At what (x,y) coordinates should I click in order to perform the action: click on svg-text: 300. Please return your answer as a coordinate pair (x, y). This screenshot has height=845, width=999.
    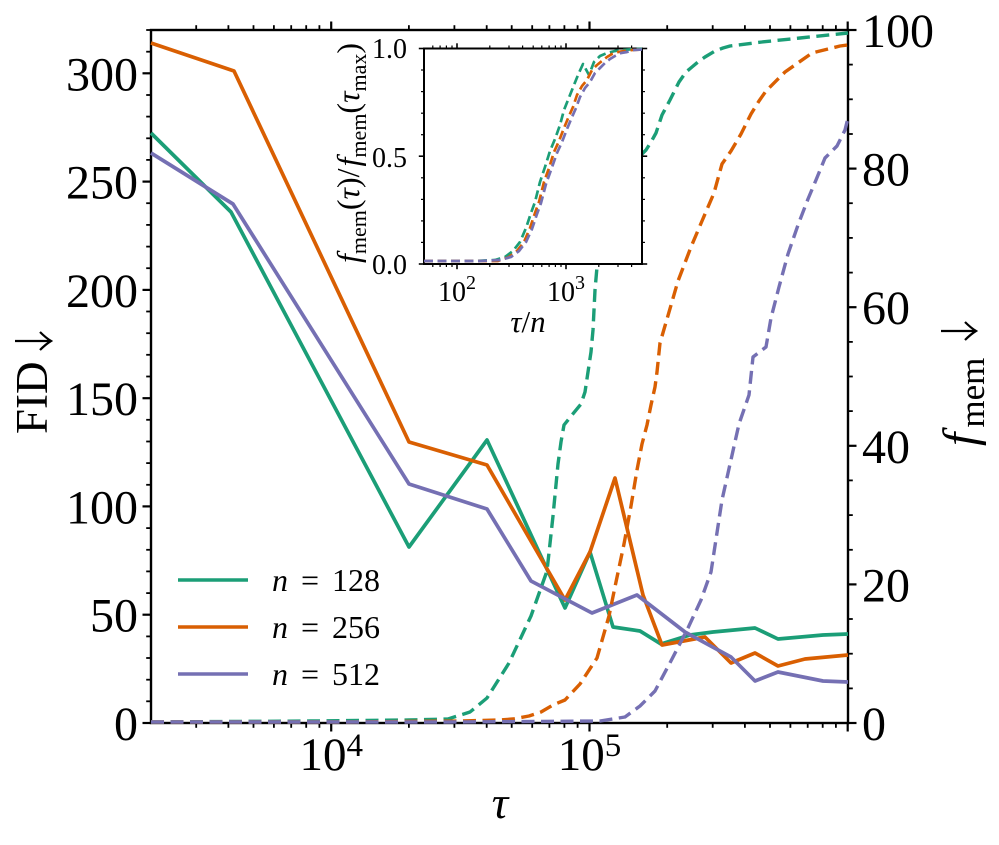
    Looking at the image, I should click on (102, 74).